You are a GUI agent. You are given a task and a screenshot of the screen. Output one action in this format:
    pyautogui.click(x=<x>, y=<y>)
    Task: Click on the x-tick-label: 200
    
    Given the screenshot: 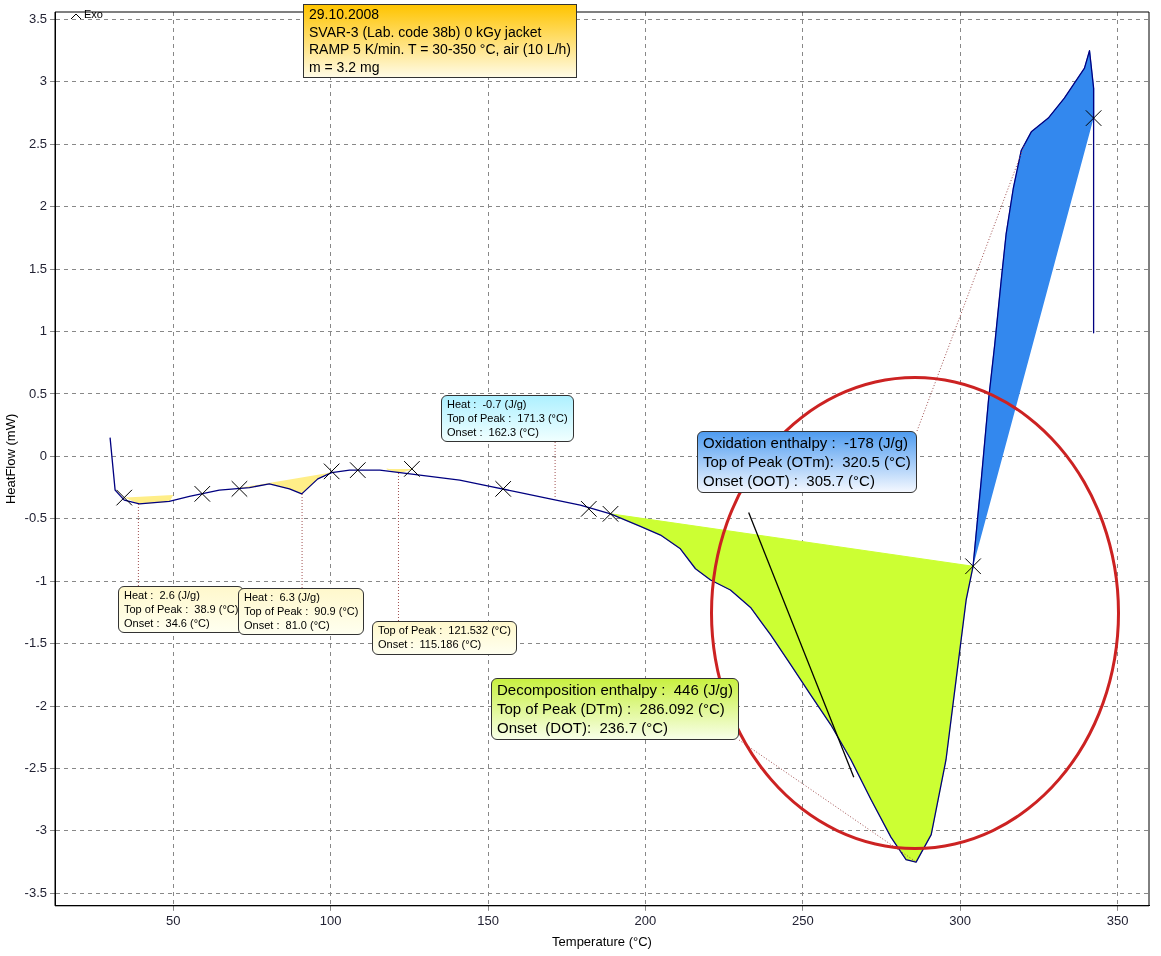 What is the action you would take?
    pyautogui.click(x=645, y=921)
    